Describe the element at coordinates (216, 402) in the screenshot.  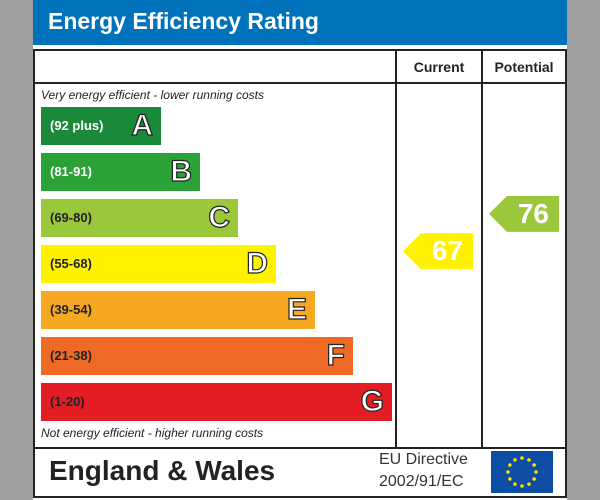
I see `band-bar-g: (1-20) G` at that location.